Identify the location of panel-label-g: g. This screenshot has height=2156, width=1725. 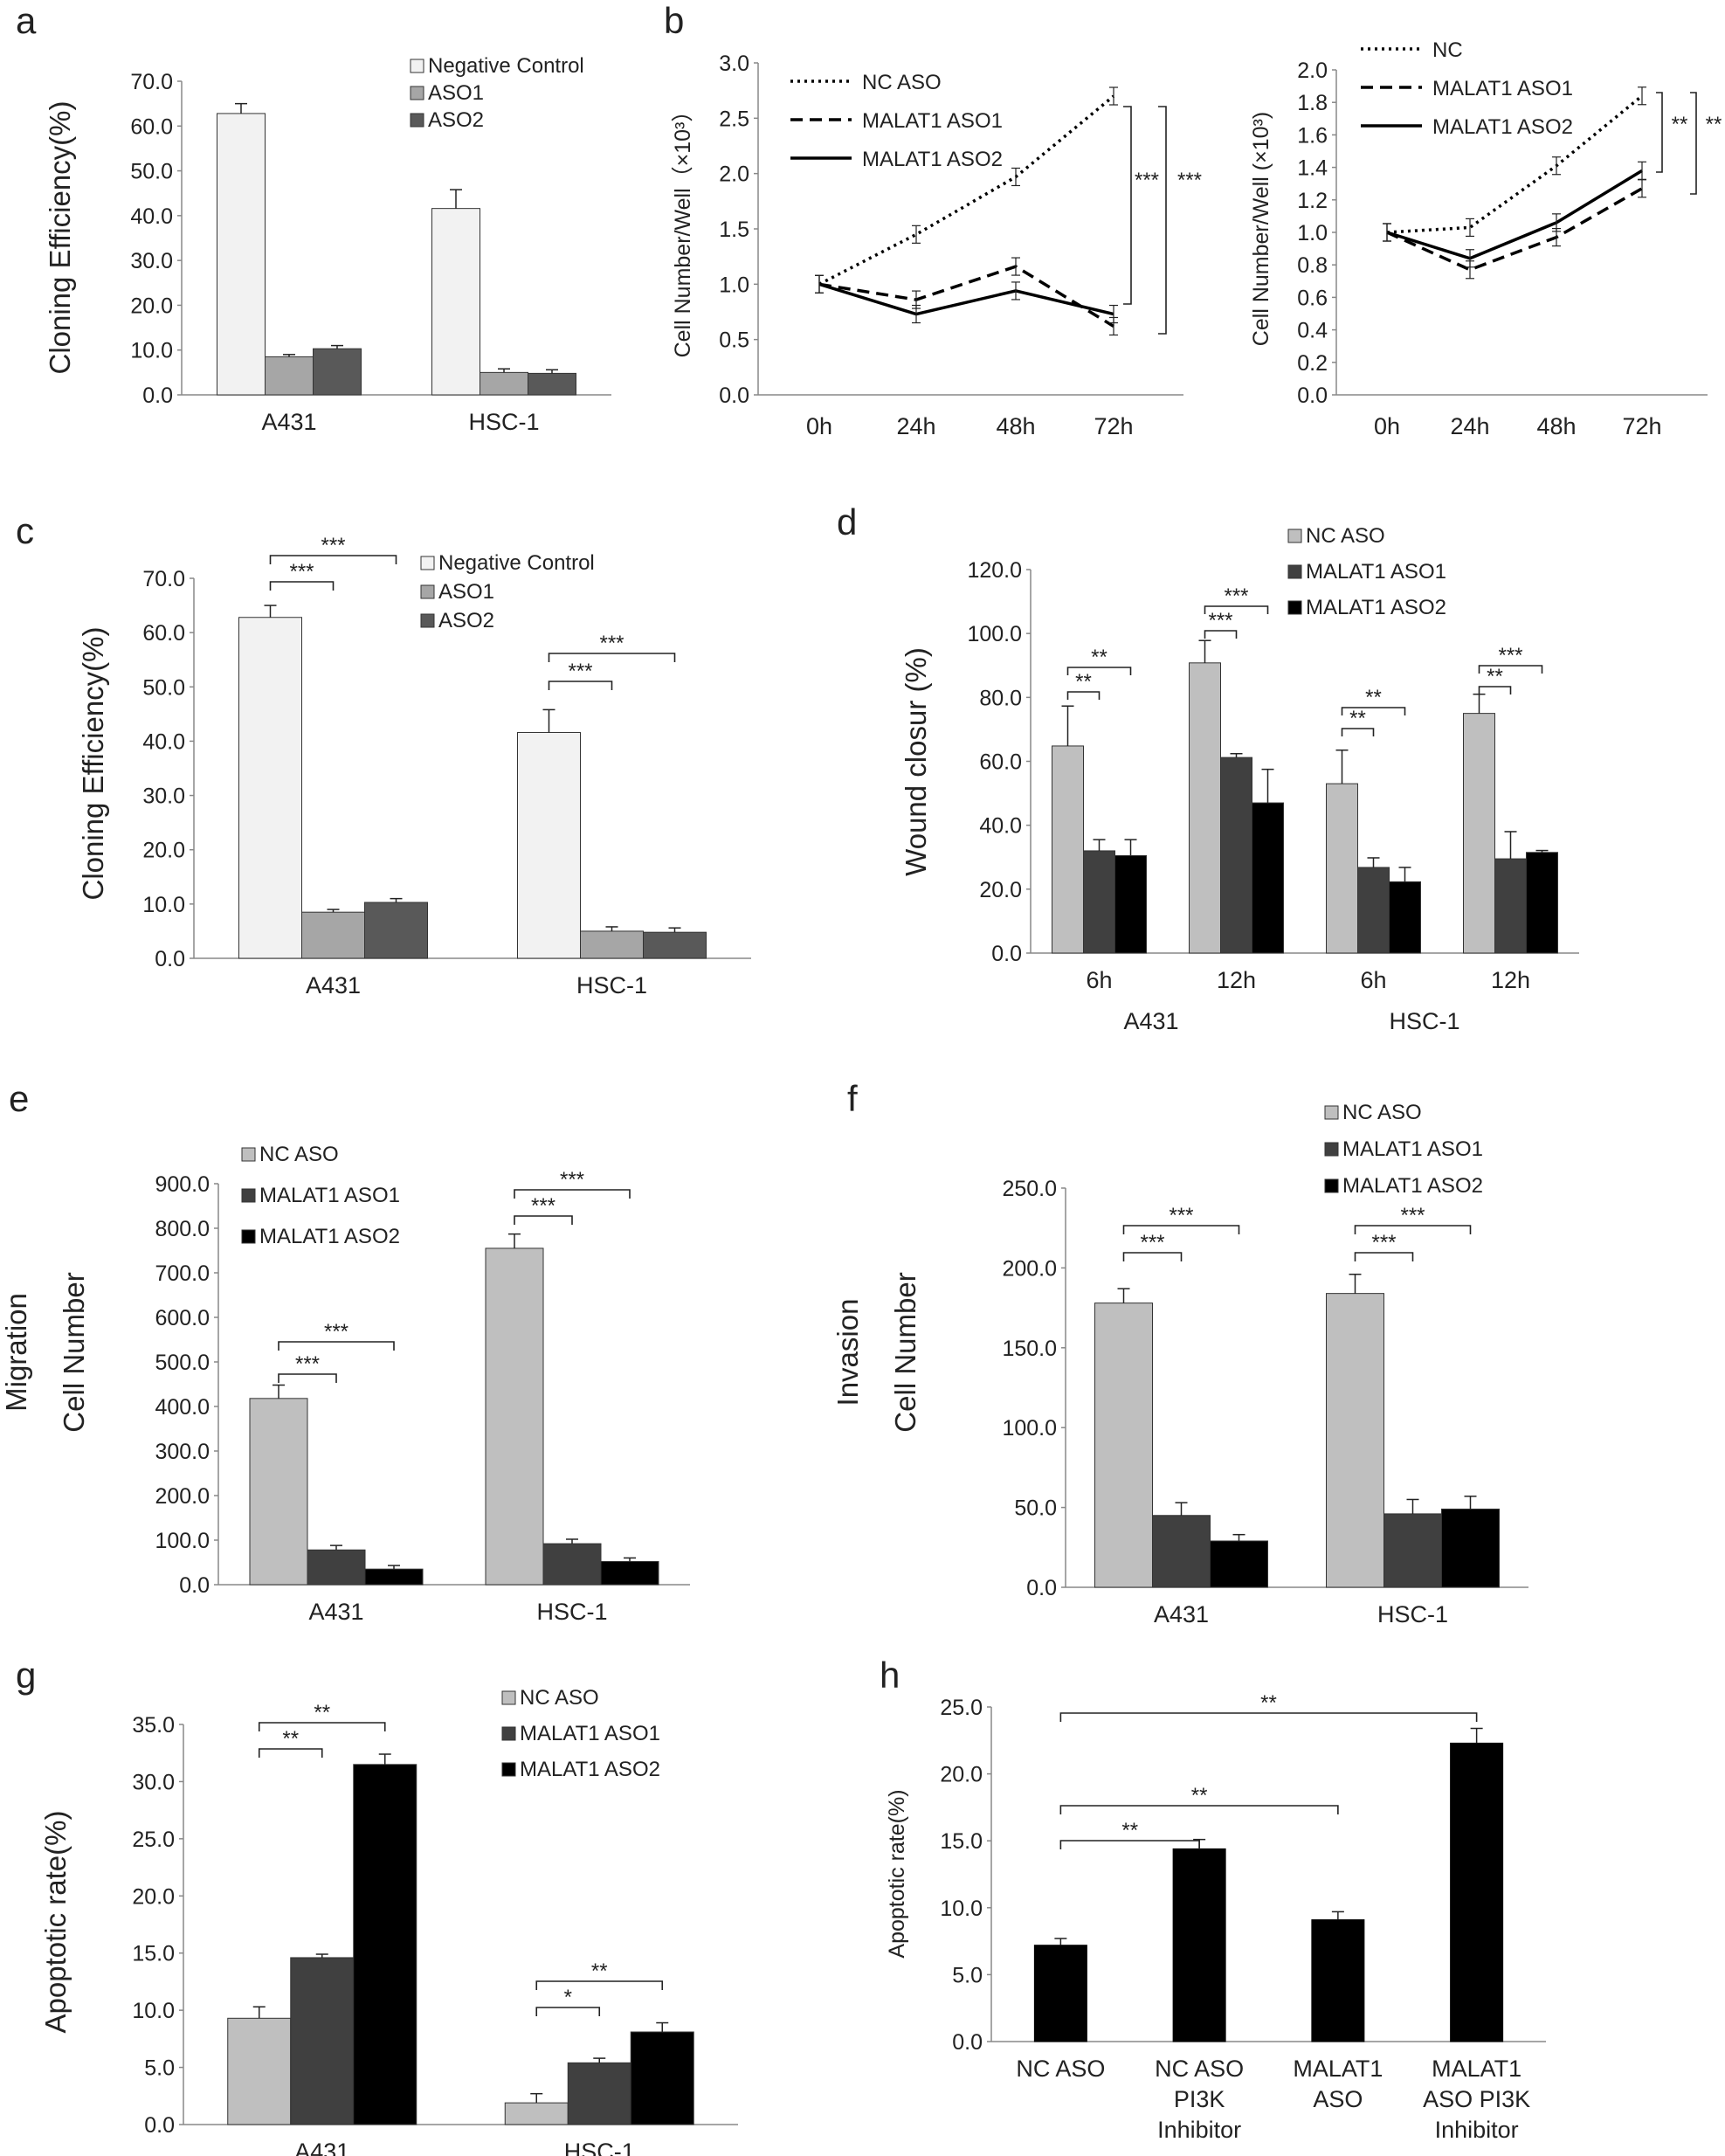
(26, 1675).